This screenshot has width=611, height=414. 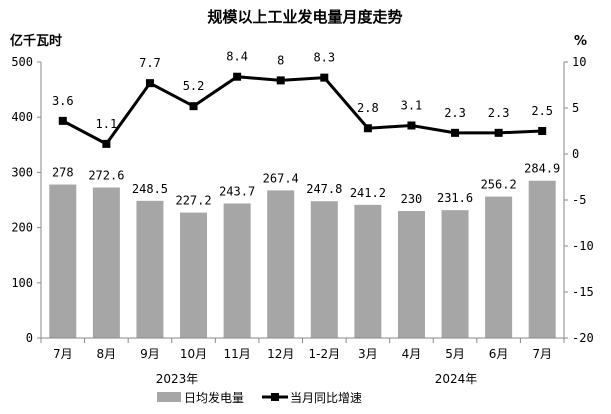 I want to click on bar-value-label: 248.5, so click(x=150, y=189).